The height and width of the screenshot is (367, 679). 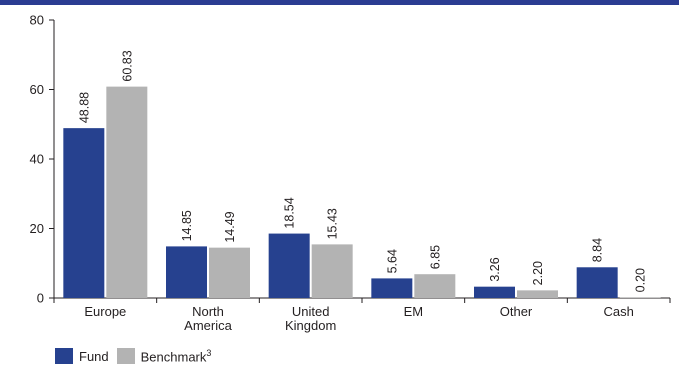 What do you see at coordinates (37, 20) in the screenshot?
I see `y-tick-label: 80` at bounding box center [37, 20].